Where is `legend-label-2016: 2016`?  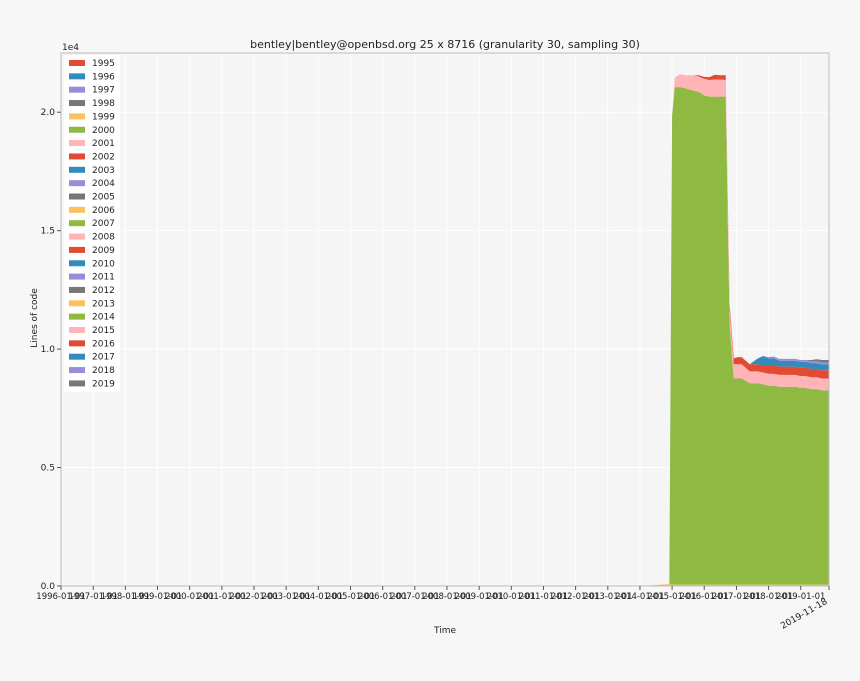 legend-label-2016: 2016 is located at coordinates (103, 344).